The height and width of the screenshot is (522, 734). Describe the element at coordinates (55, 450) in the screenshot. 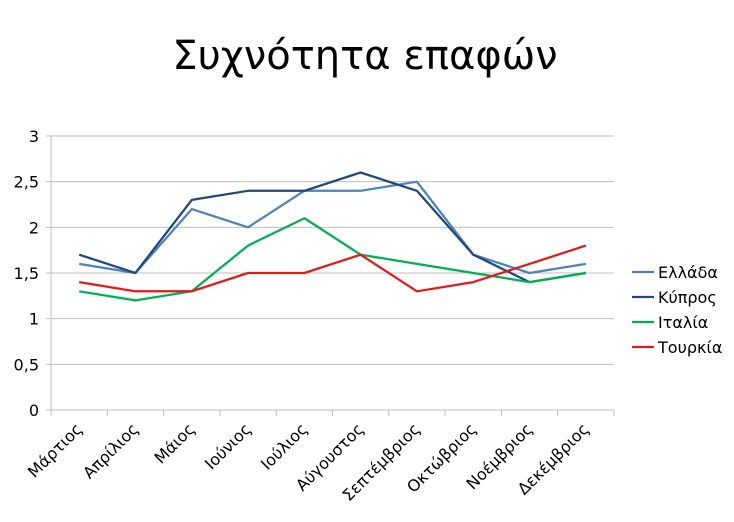

I see `x-tick-label: Μάρτιος` at that location.